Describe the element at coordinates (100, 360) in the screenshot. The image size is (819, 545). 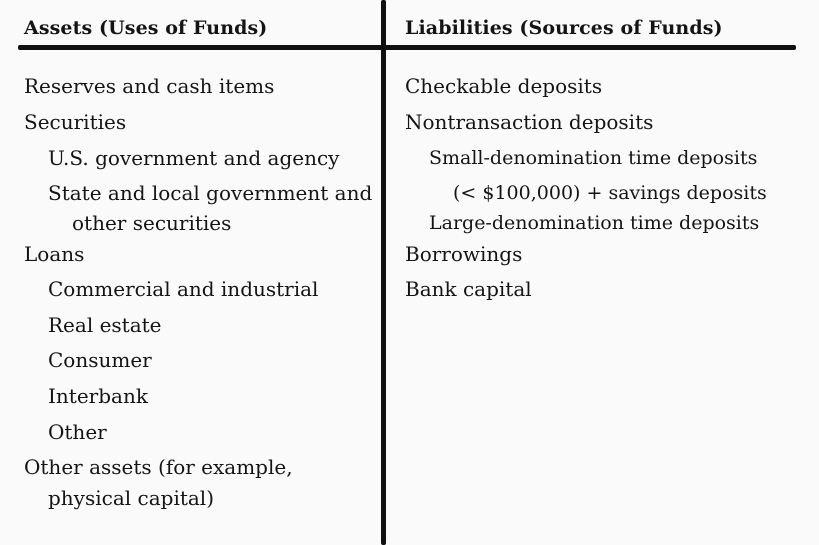
I see `asset-subitem: Consumer` at that location.